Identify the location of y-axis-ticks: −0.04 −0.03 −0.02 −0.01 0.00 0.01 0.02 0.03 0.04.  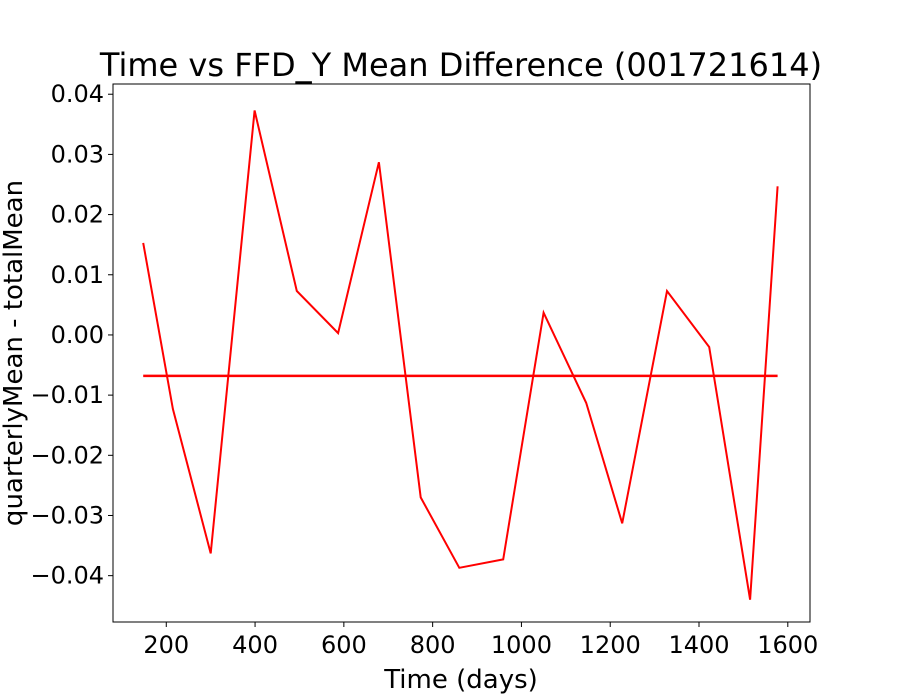
(71, 335).